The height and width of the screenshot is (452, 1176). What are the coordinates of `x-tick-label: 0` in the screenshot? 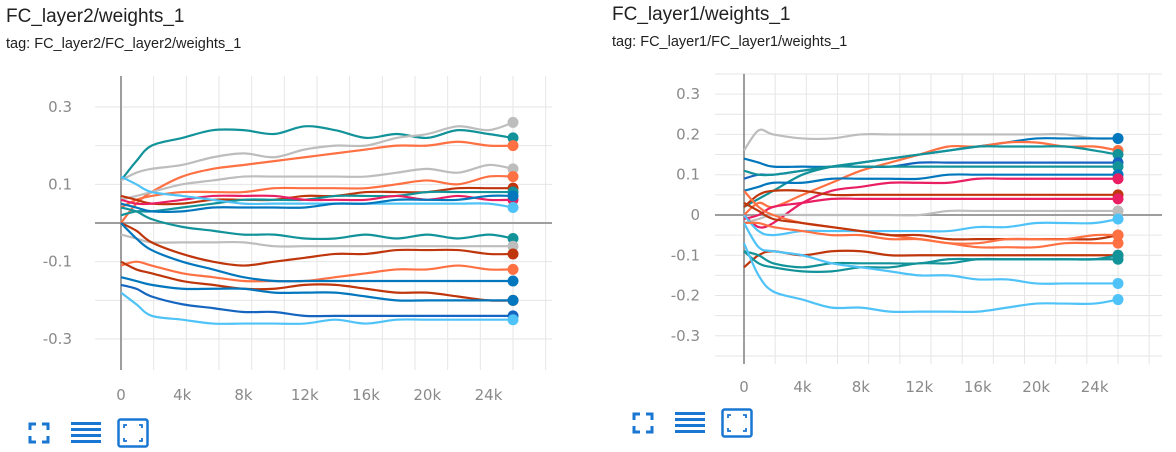 It's located at (121, 395).